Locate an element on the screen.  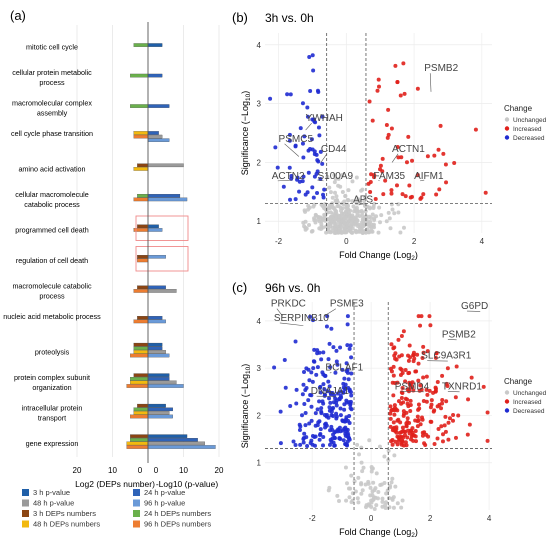
legend-swatch is located at coordinates (25, 503).